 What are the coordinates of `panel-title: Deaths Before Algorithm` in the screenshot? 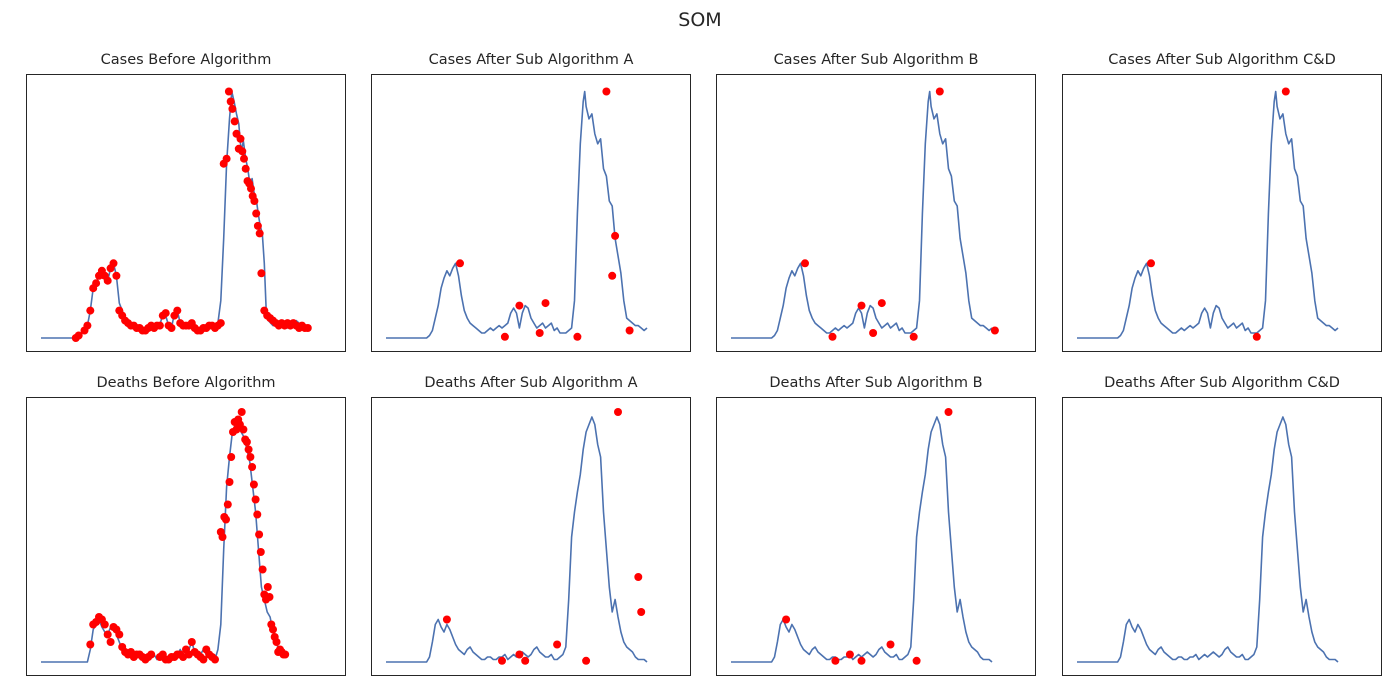 It's located at (186, 383).